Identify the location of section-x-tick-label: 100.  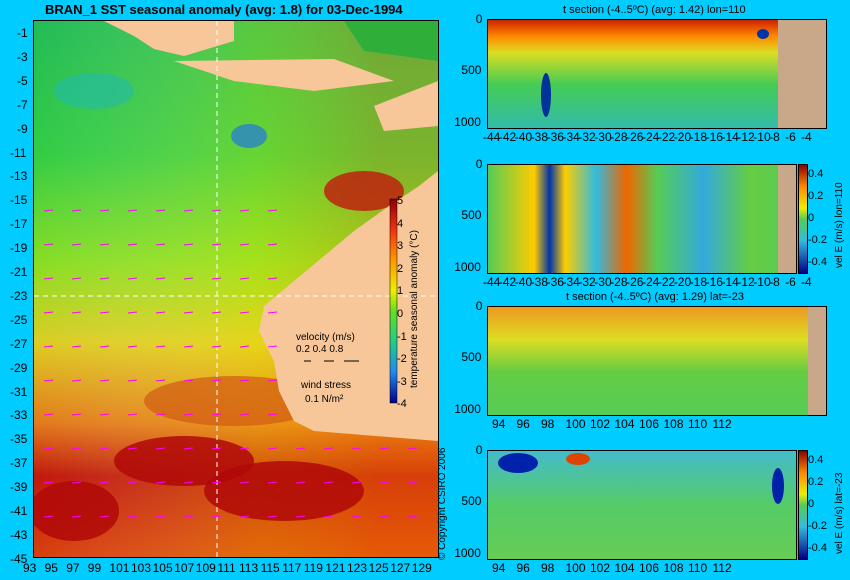
(575, 568).